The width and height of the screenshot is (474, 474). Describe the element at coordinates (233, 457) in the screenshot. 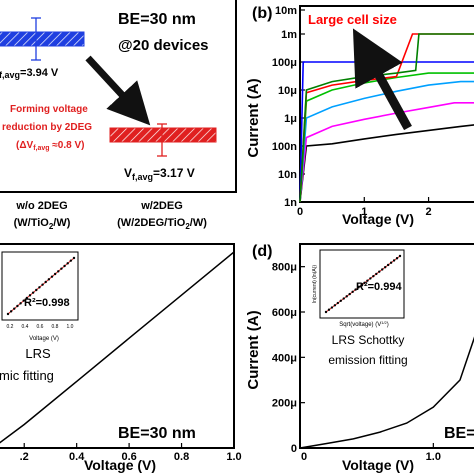

I see `panel-c-xtick-label: 1.0` at that location.